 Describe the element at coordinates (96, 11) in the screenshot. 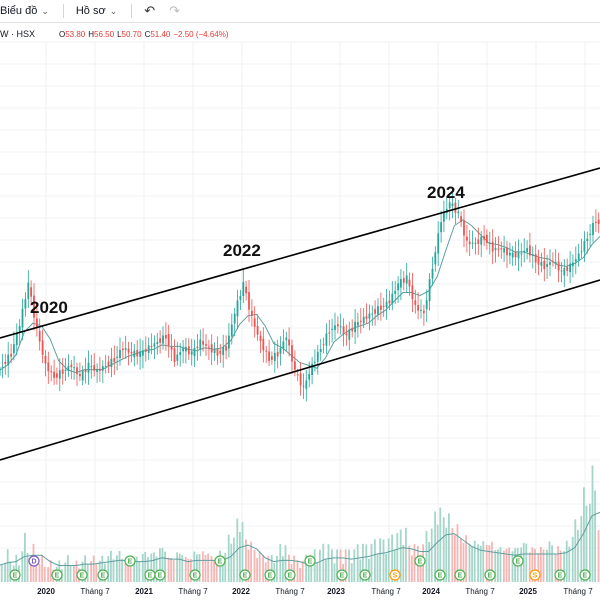

I see `profile-menu: Hồ sơ ⌄` at that location.